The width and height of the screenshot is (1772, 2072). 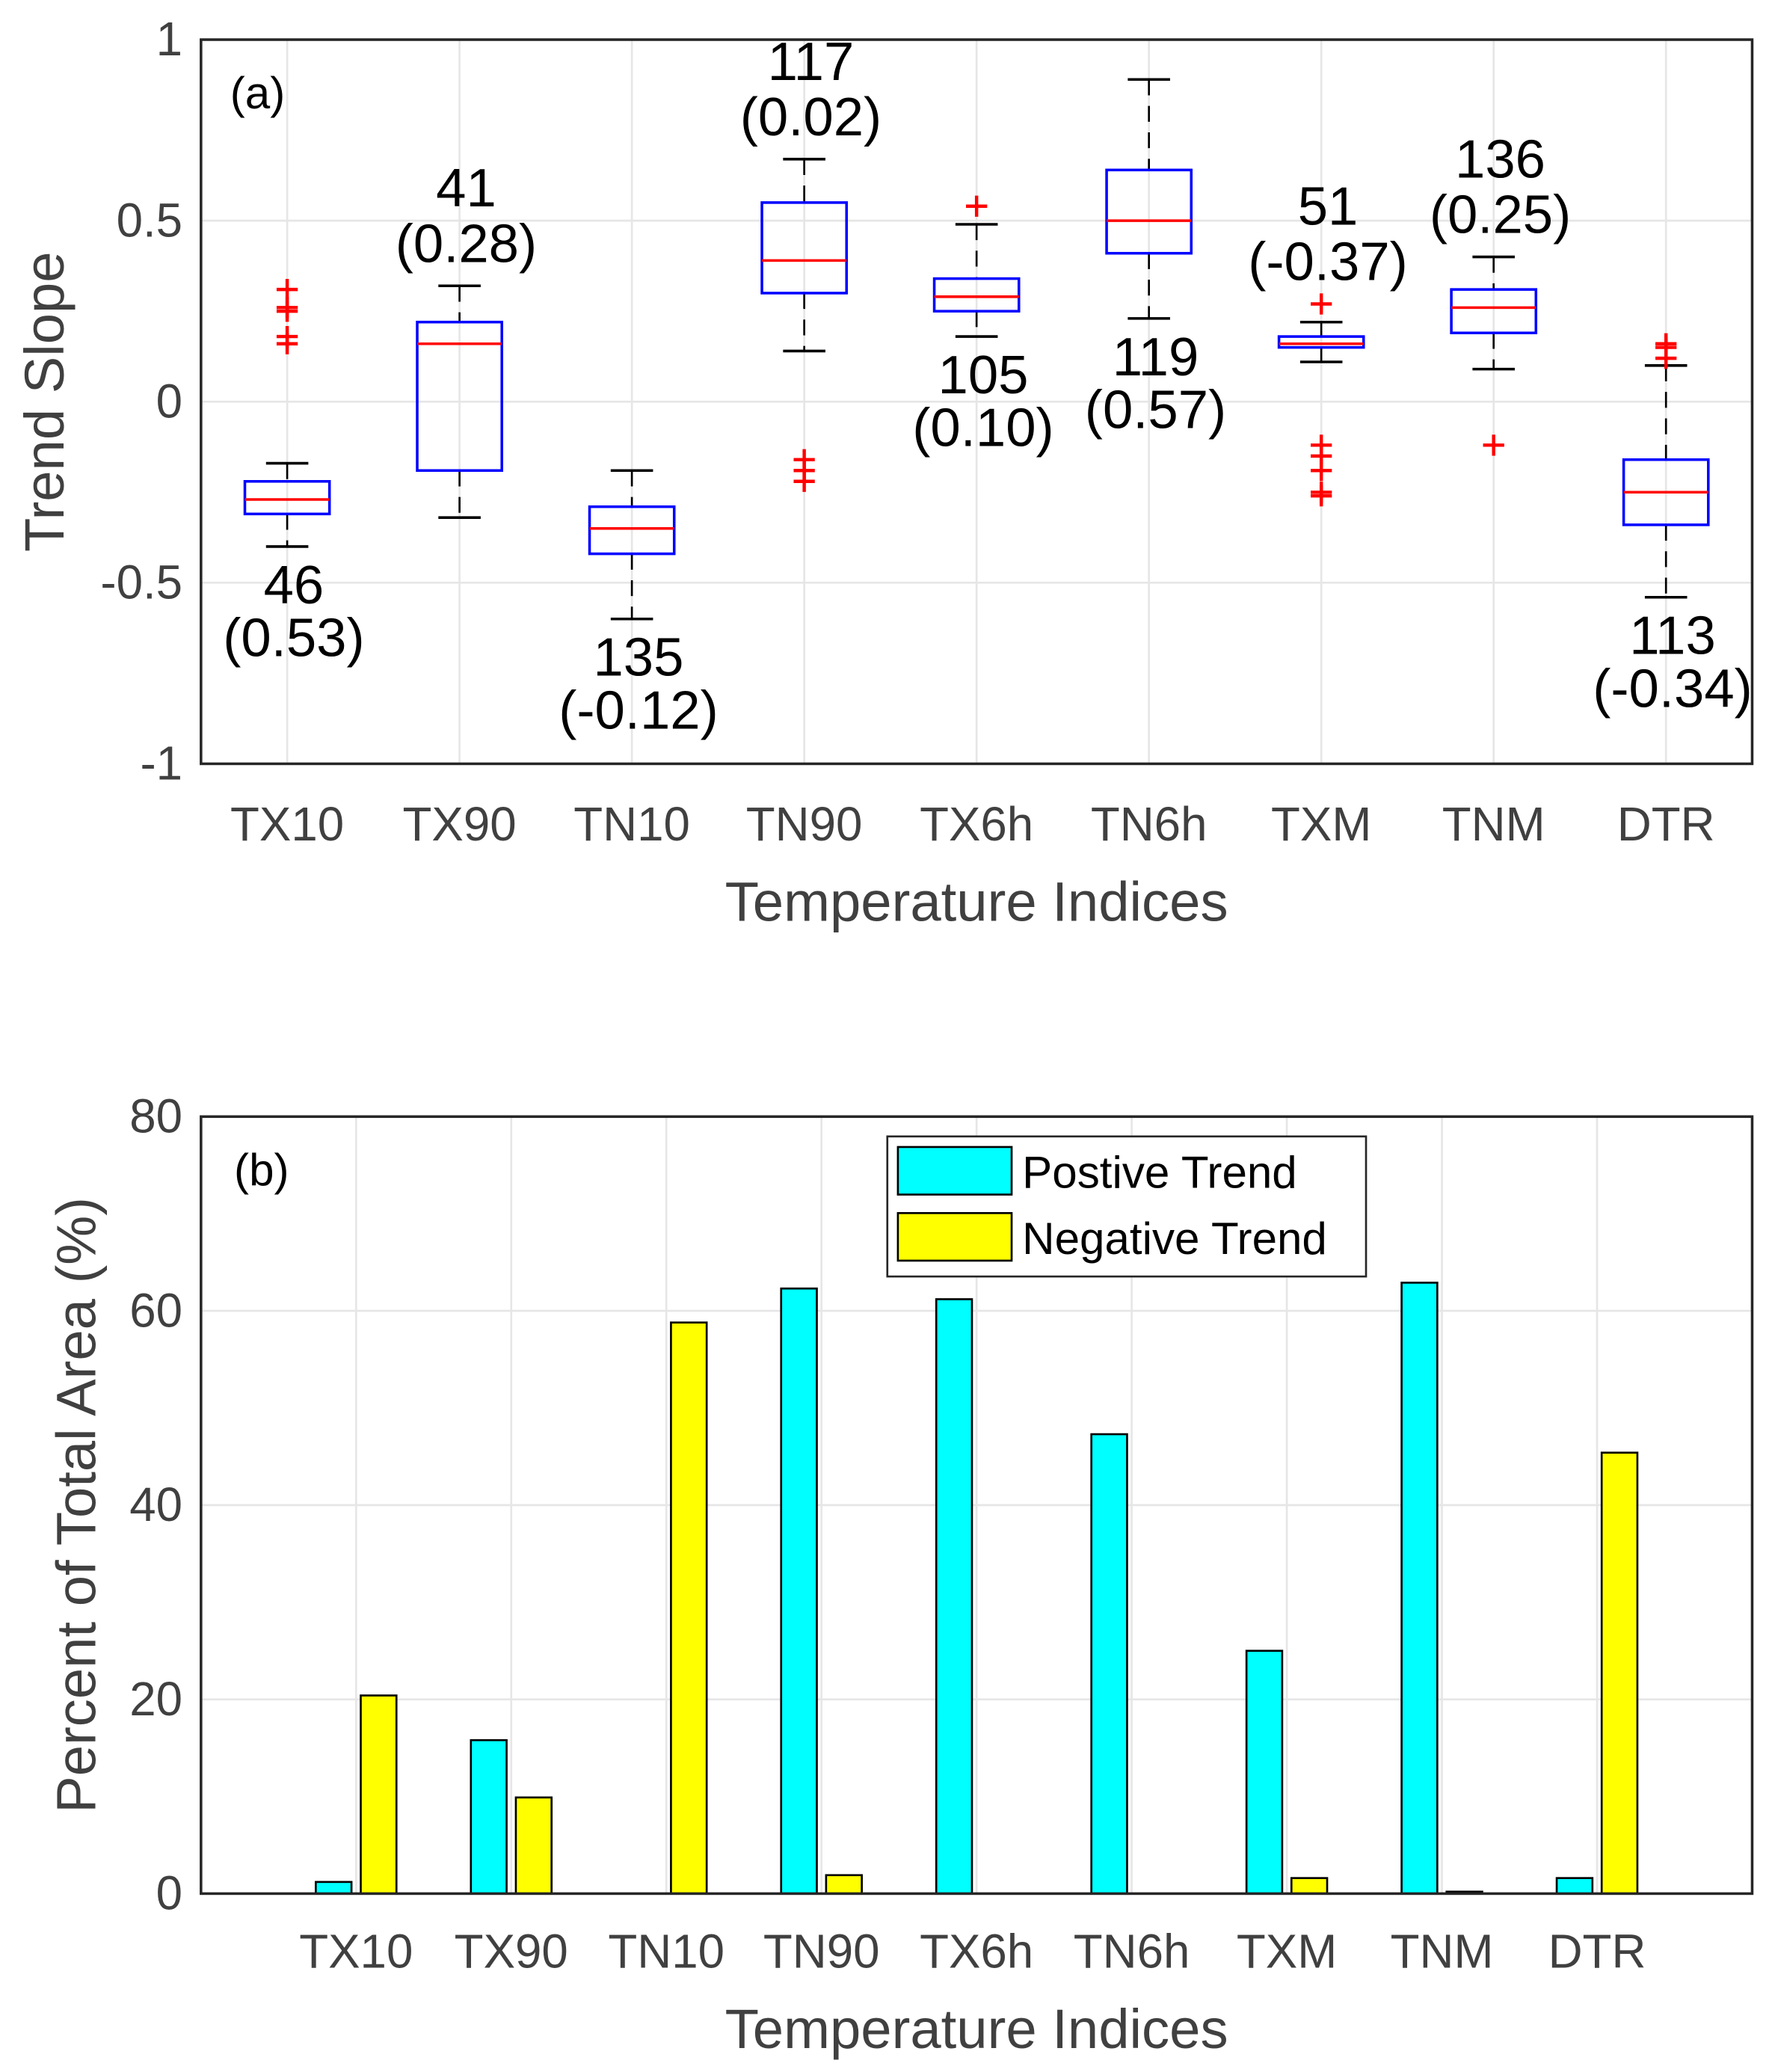 What do you see at coordinates (1127, 1206) in the screenshot?
I see `legend: Postive Trend Negative Trend` at bounding box center [1127, 1206].